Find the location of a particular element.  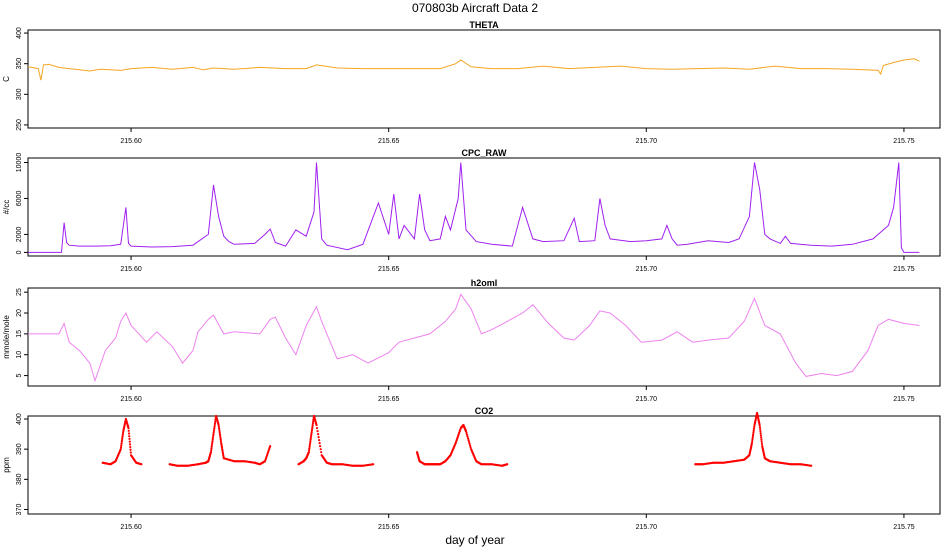

panel-title: h2oml is located at coordinates (484, 283).